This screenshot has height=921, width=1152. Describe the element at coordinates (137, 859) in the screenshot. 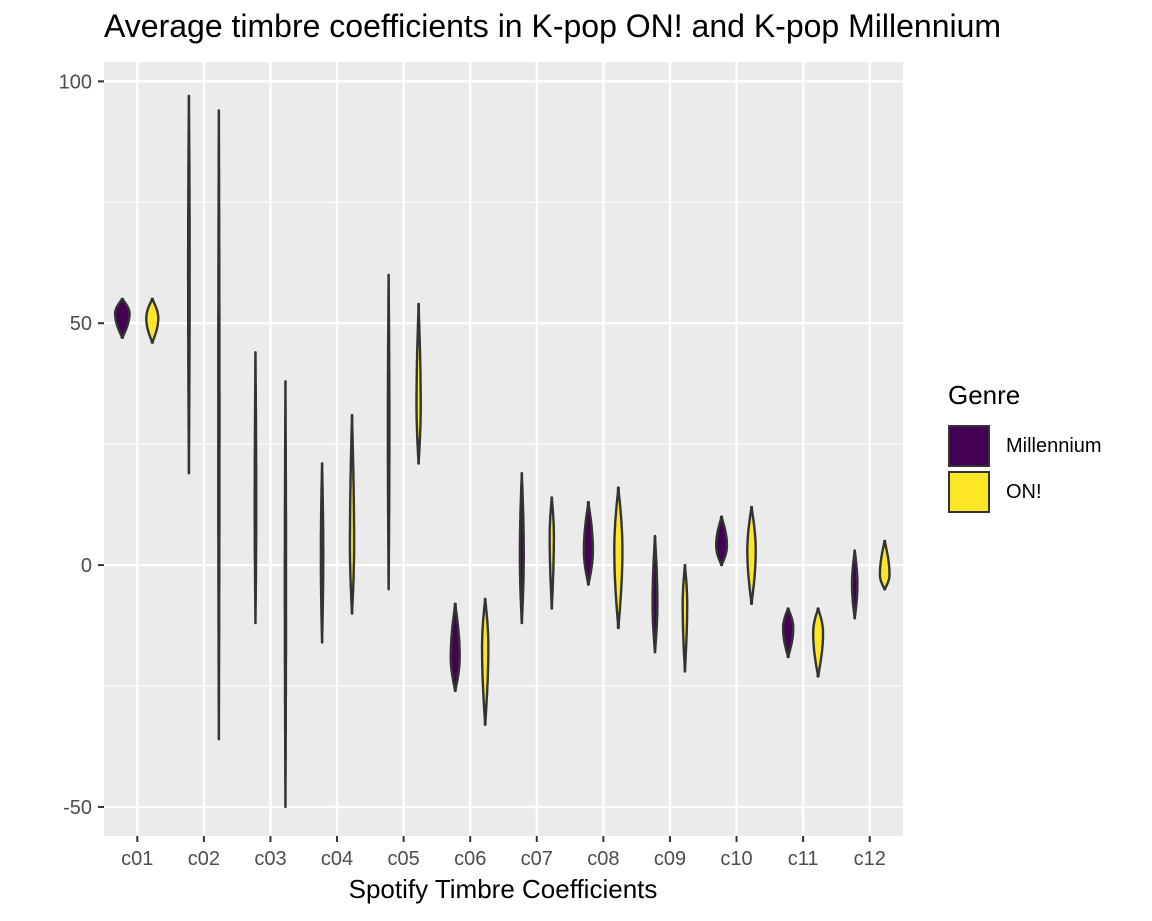

I see `x-tick-label: c01` at that location.